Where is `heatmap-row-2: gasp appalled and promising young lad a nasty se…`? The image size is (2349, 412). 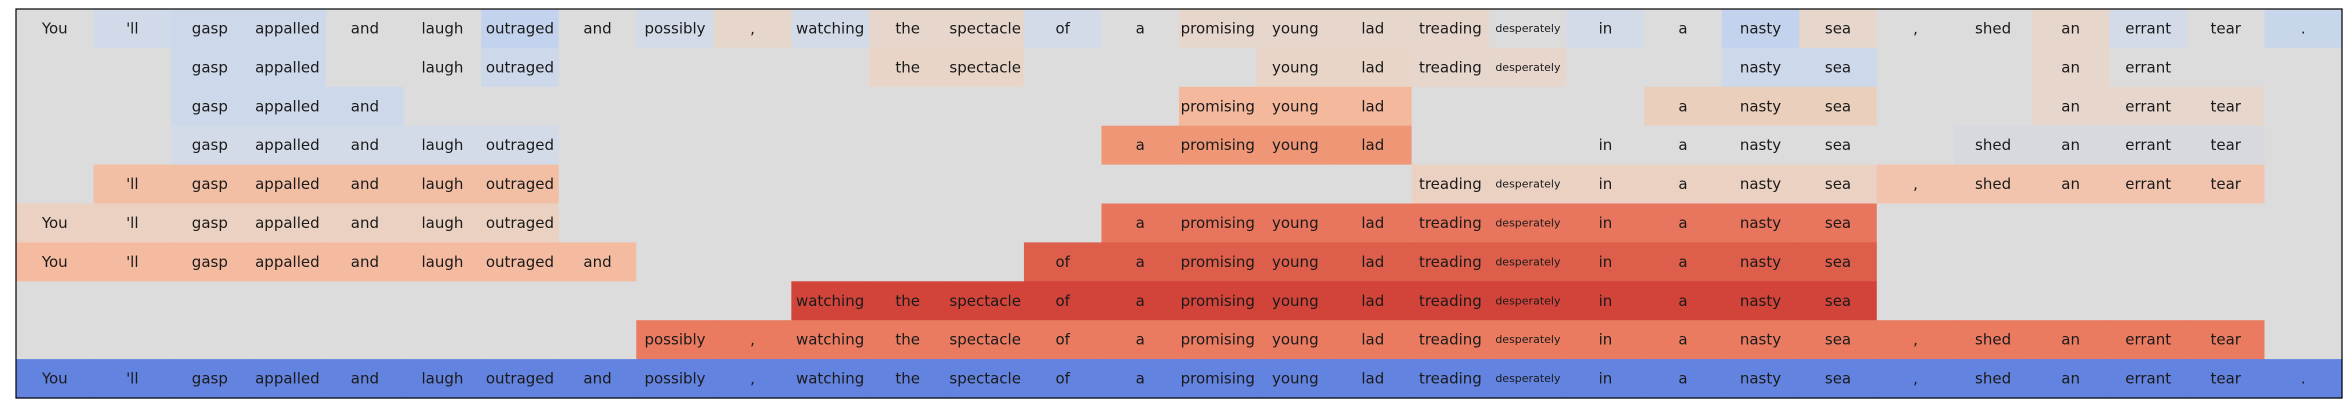
heatmap-row-2: gasp appalled and promising young lad a nasty se… is located at coordinates (1179, 106).